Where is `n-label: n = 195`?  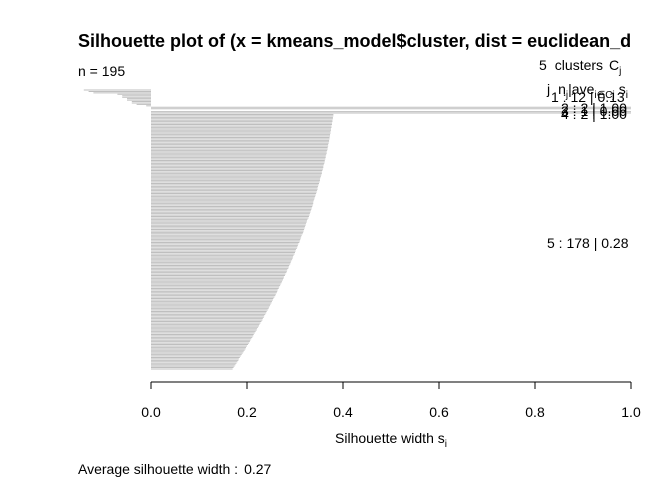
n-label: n = 195 is located at coordinates (101, 71).